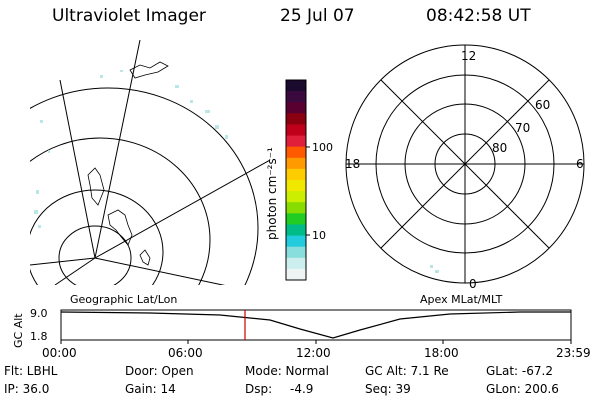 This screenshot has height=400, width=600. What do you see at coordinates (473, 284) in the screenshot?
I see `mlt-label-0: 0` at bounding box center [473, 284].